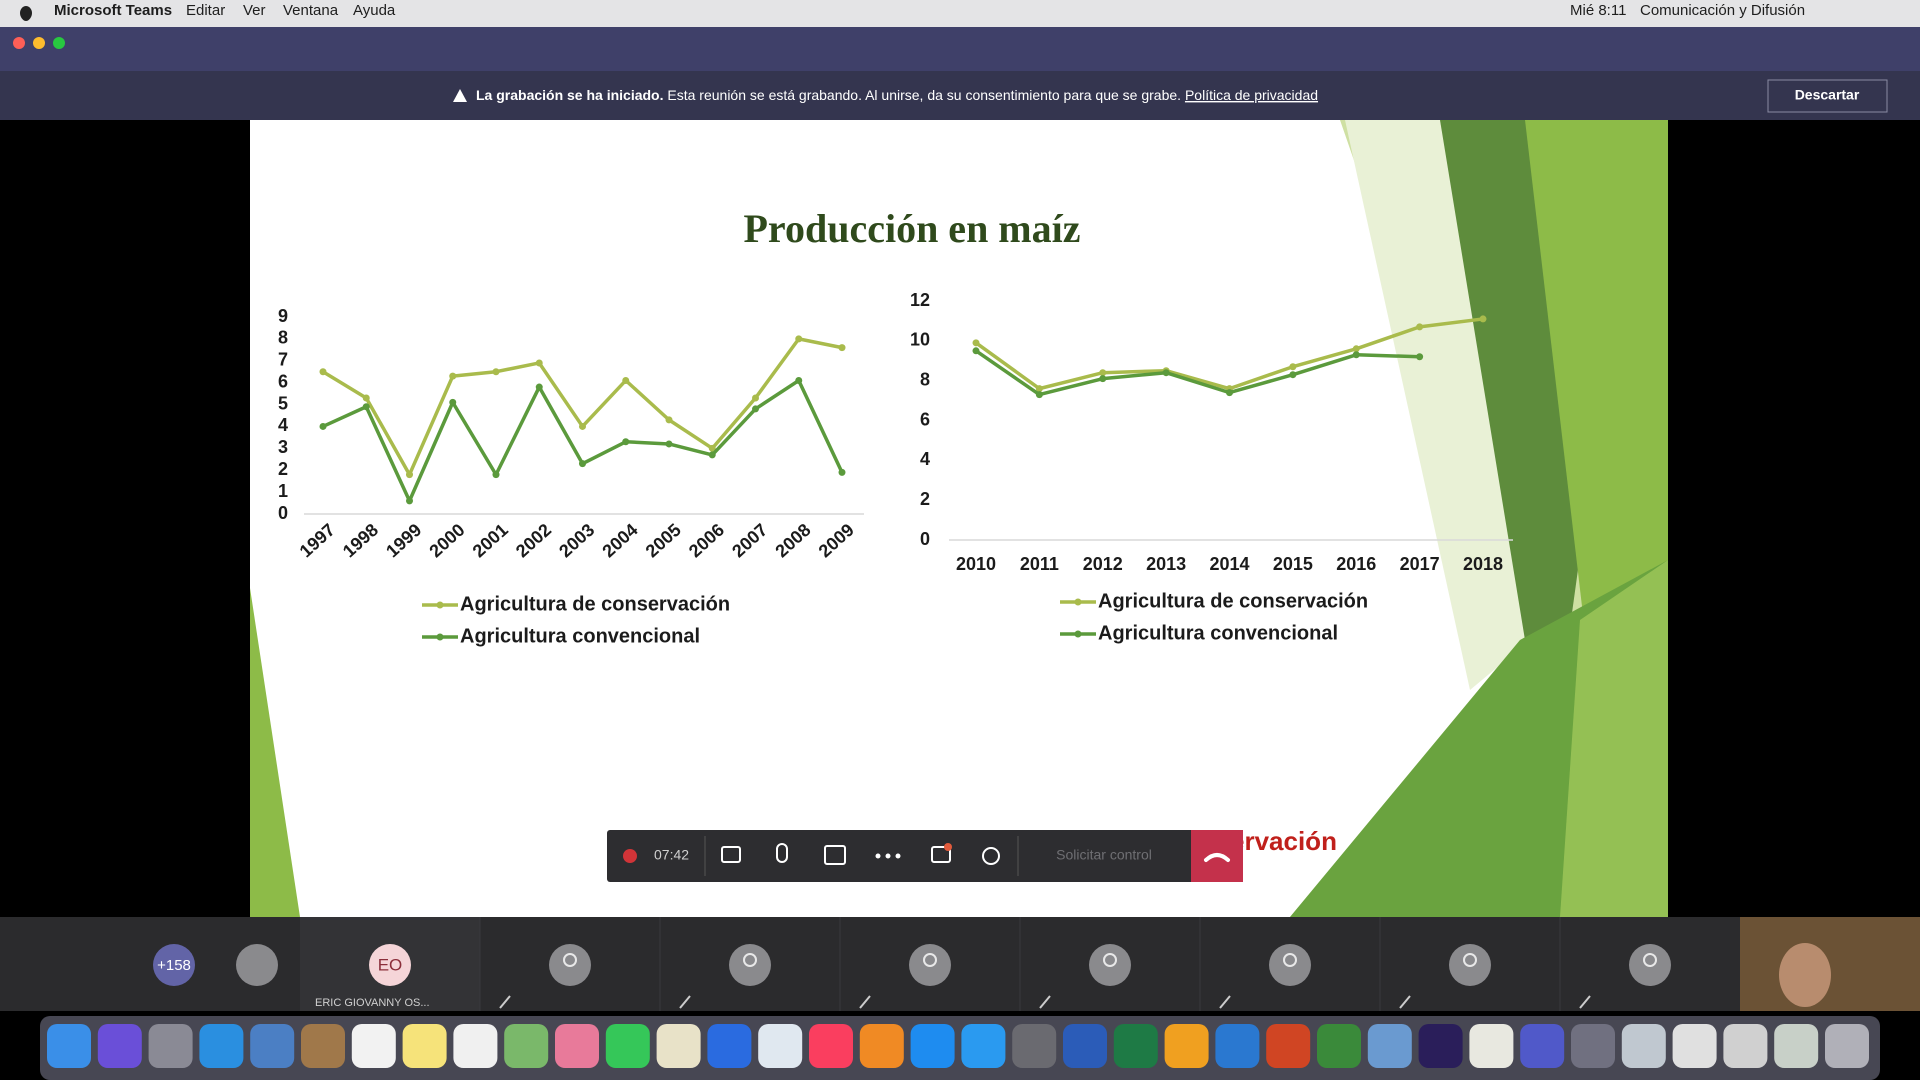  I want to click on menu-item: Editar, so click(205, 10).